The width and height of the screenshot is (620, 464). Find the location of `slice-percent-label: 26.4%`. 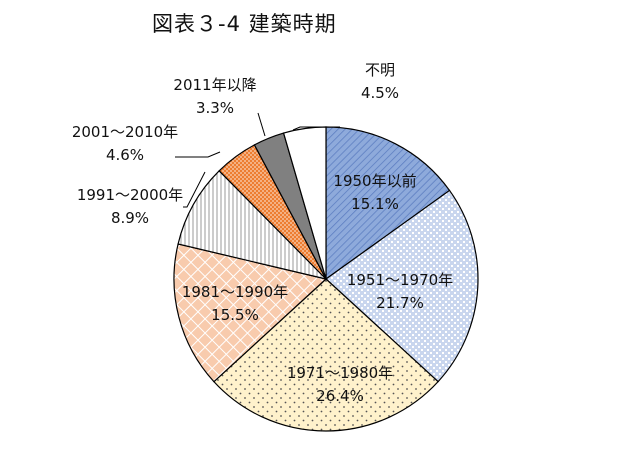

slice-percent-label: 26.4% is located at coordinates (340, 396).